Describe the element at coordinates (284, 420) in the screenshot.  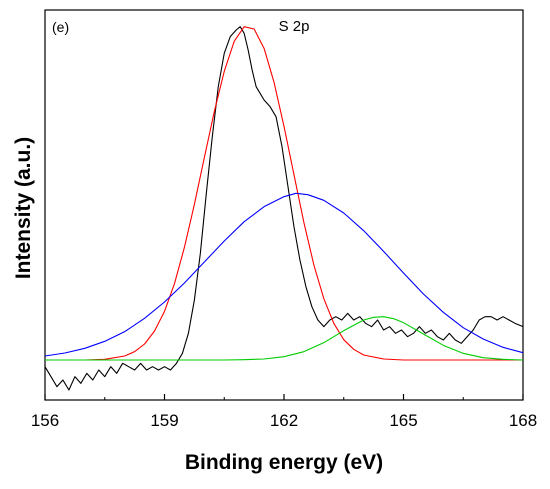
I see `x-tick-label-3: 162` at that location.